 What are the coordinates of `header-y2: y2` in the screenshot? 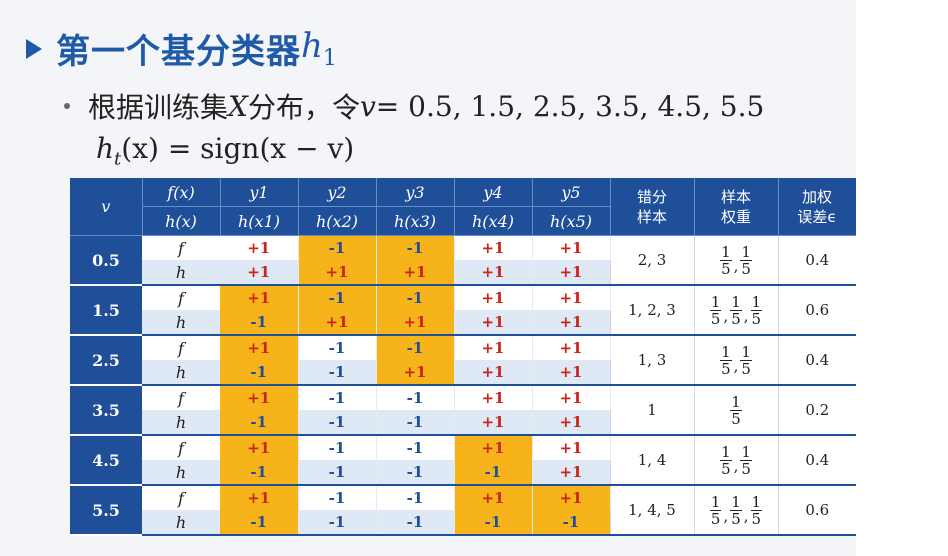 It's located at (337, 192).